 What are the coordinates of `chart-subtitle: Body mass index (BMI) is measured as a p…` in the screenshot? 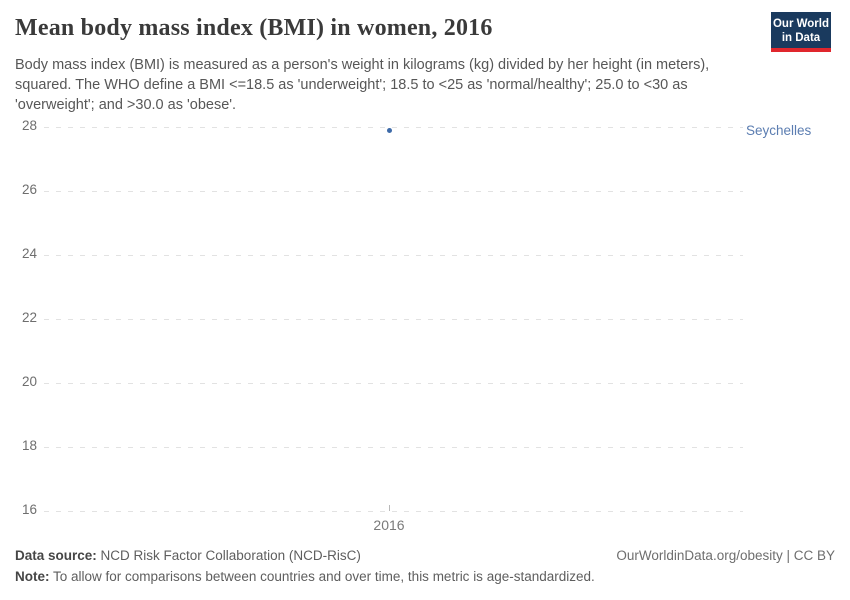 It's located at (362, 85).